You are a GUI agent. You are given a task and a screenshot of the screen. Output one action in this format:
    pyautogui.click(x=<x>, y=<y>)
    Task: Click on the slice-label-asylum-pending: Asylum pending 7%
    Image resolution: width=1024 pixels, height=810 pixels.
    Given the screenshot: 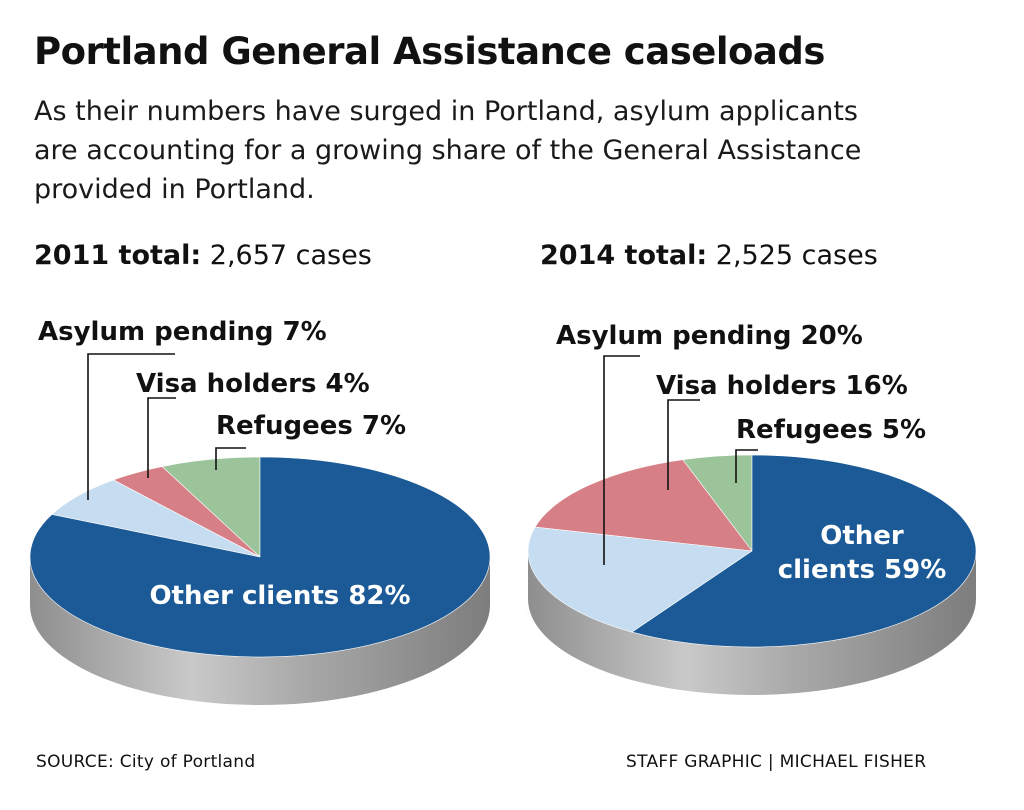 What is the action you would take?
    pyautogui.click(x=182, y=332)
    